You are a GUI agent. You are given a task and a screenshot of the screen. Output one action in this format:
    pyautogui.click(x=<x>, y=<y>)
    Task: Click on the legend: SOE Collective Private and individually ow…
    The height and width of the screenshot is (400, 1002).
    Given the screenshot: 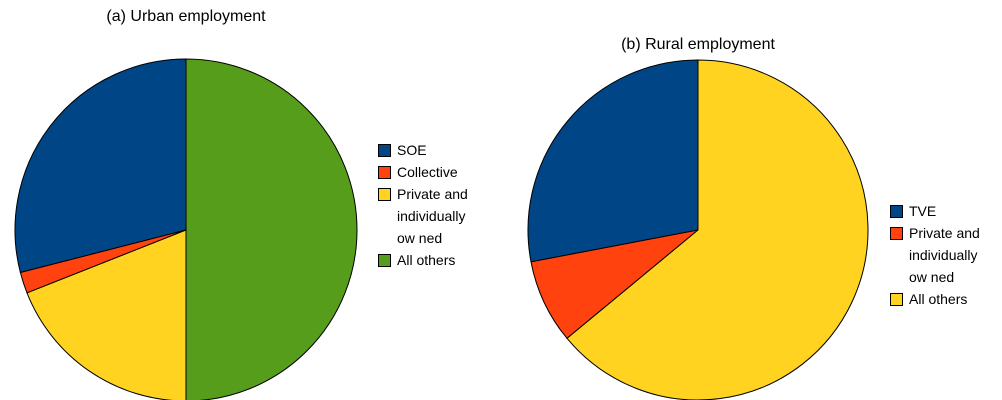 What is the action you would take?
    pyautogui.click(x=428, y=205)
    